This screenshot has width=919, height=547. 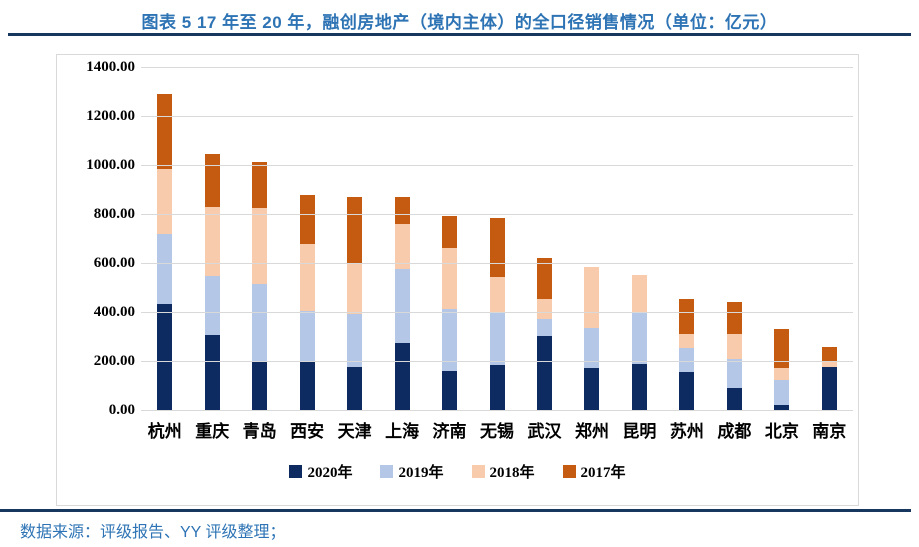 I want to click on source-note: 数据来源：评级报告、YY 评级整理；, so click(x=153, y=532).